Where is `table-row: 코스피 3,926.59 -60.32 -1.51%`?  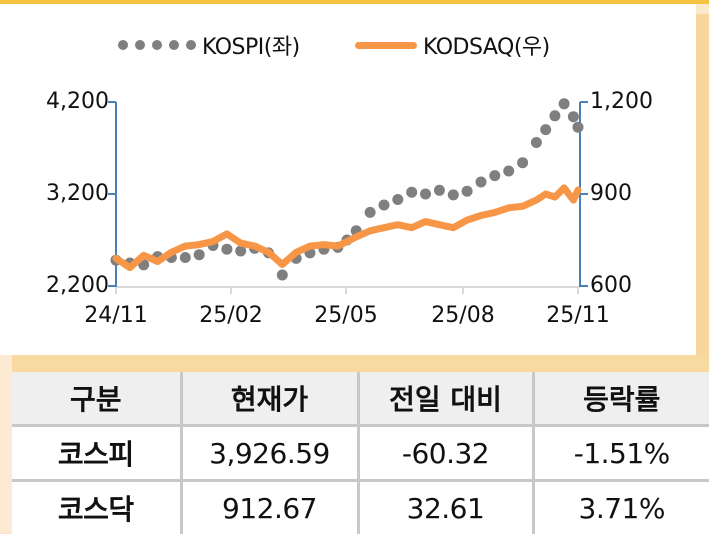 table-row: 코스피 3,926.59 -60.32 -1.51% is located at coordinates (360, 453).